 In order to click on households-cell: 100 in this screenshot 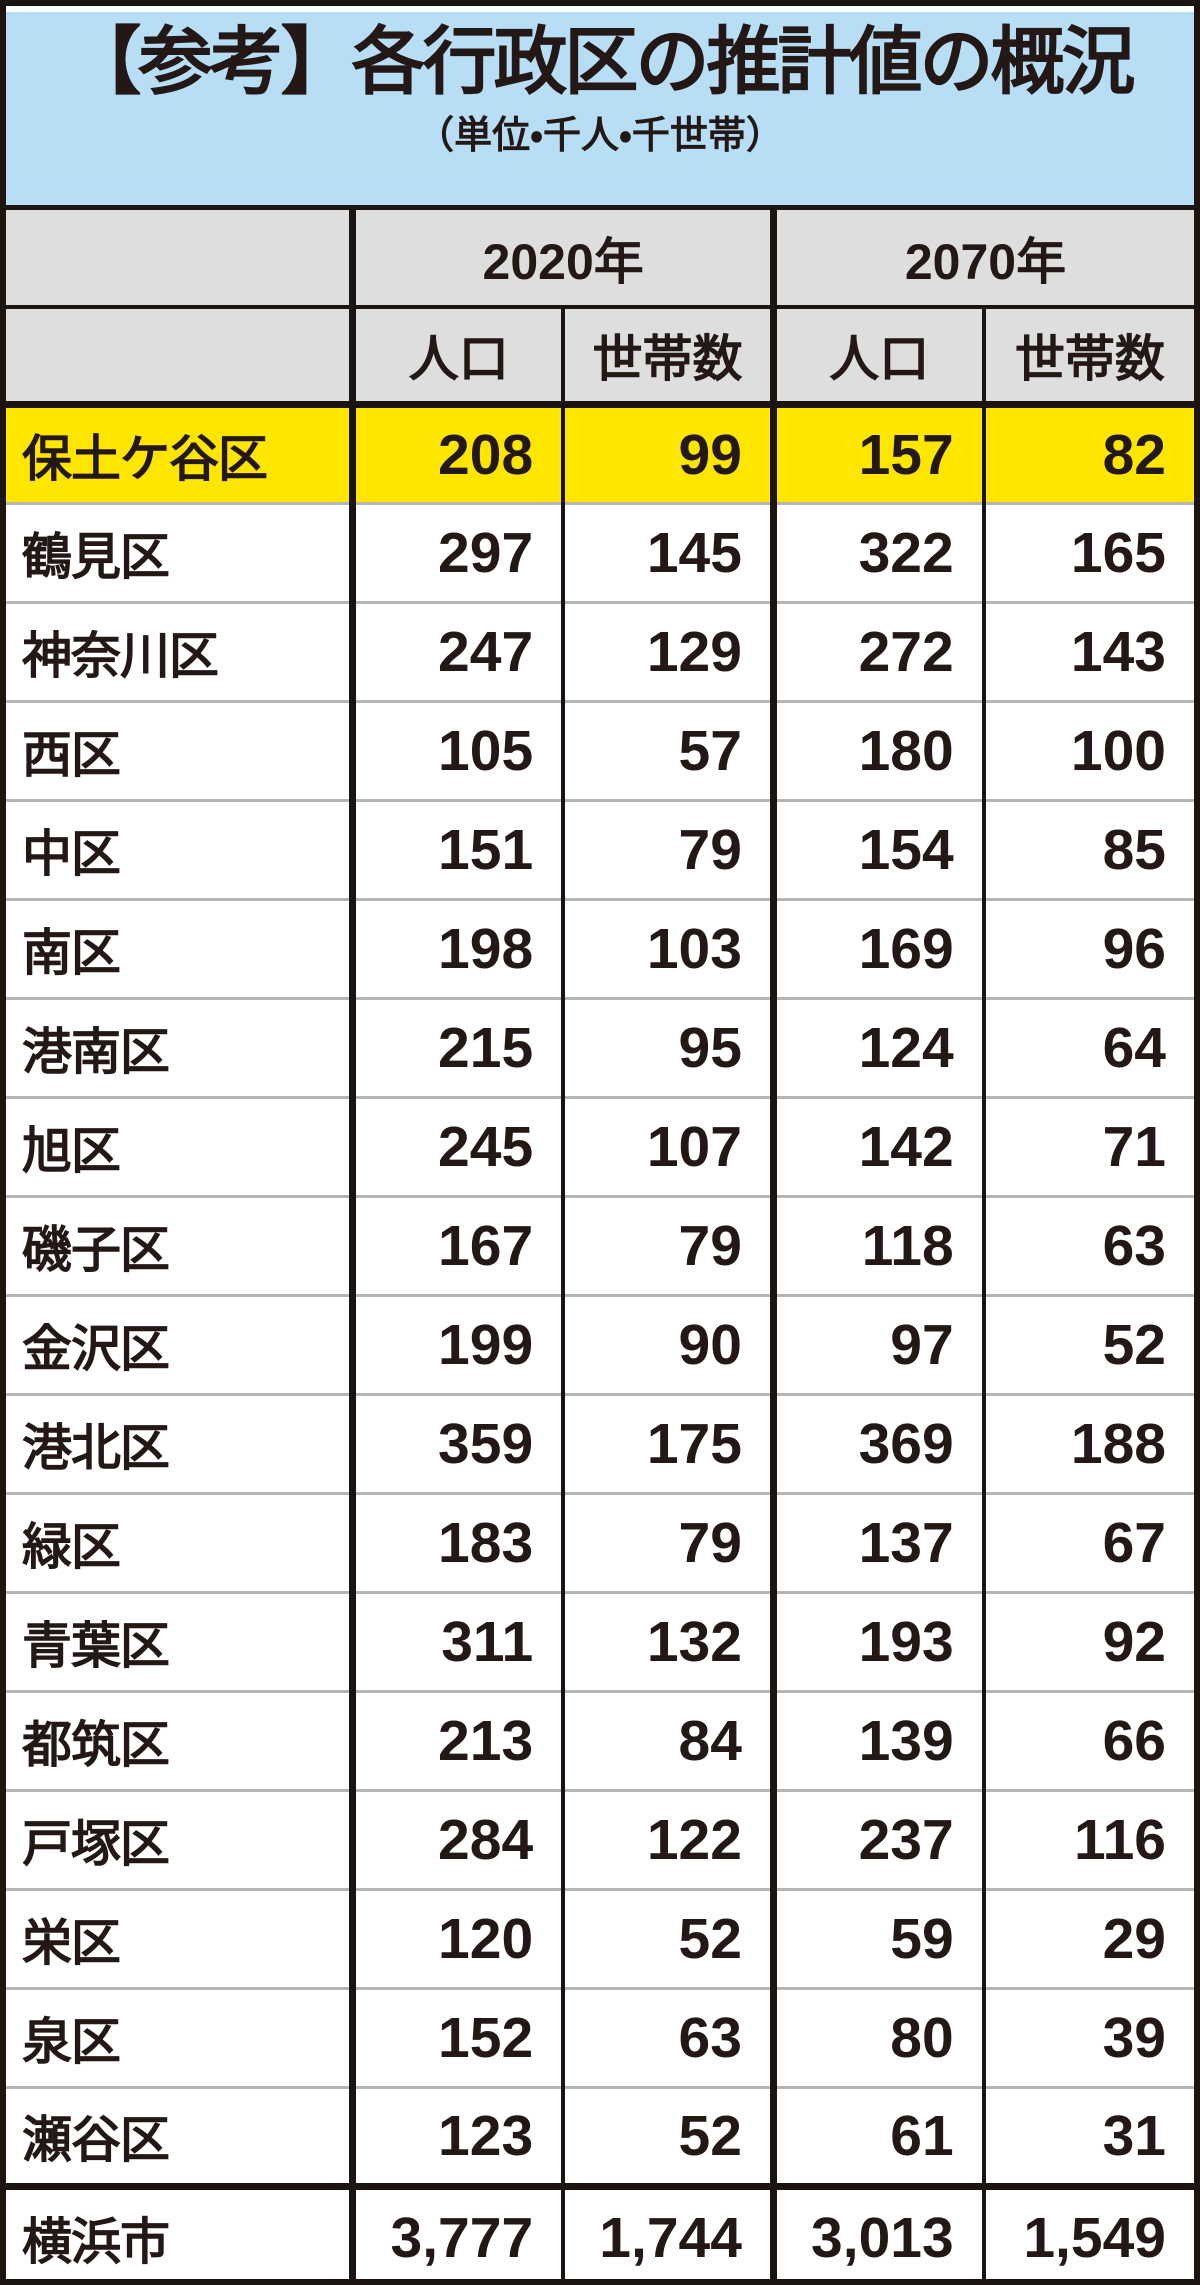, I will do `click(1087, 750)`.